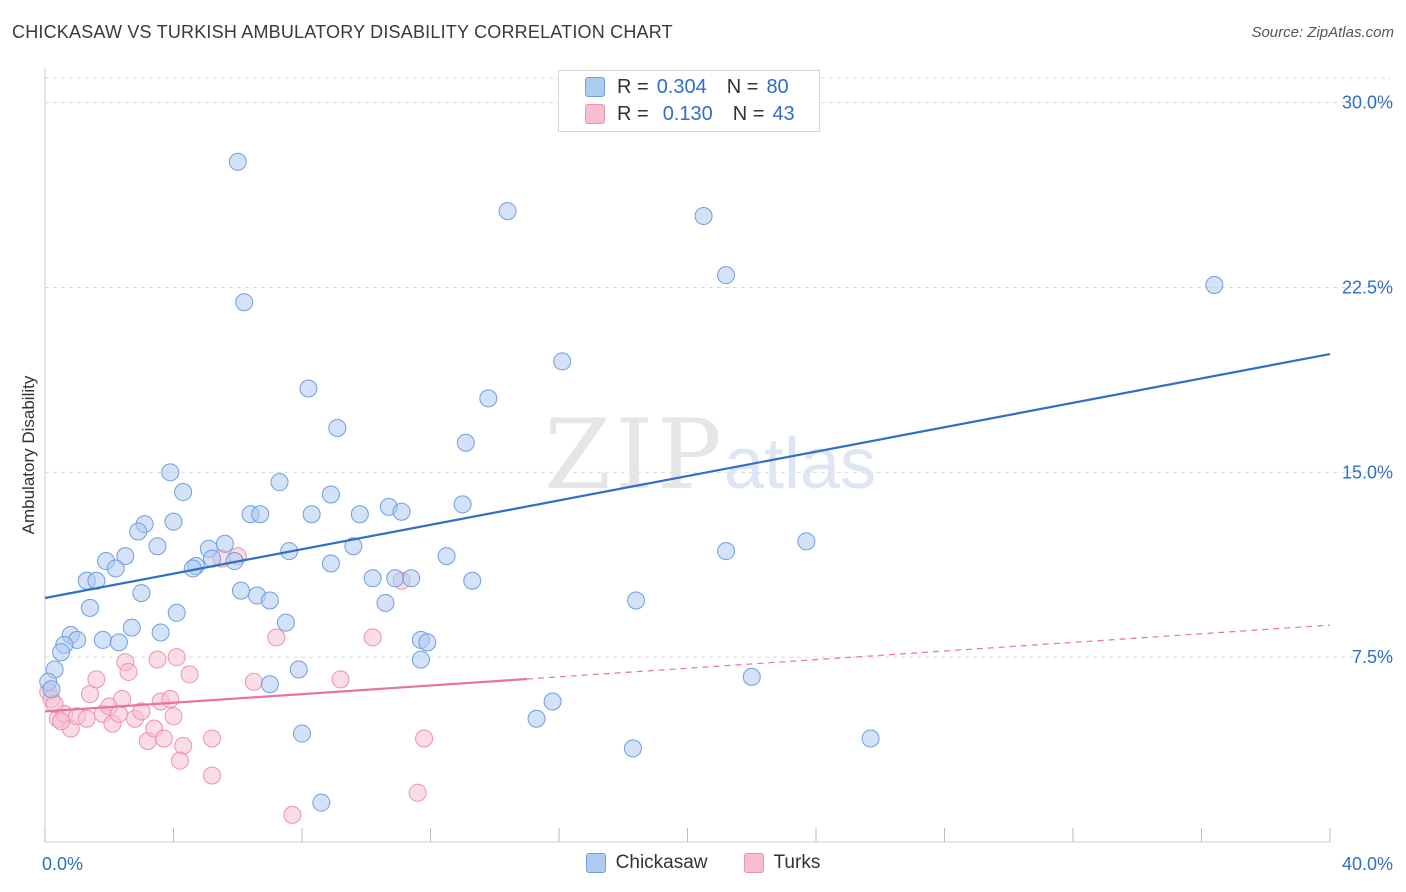 The width and height of the screenshot is (1406, 892). What do you see at coordinates (62, 864) in the screenshot?
I see `x-tick-label: 0.0%` at bounding box center [62, 864].